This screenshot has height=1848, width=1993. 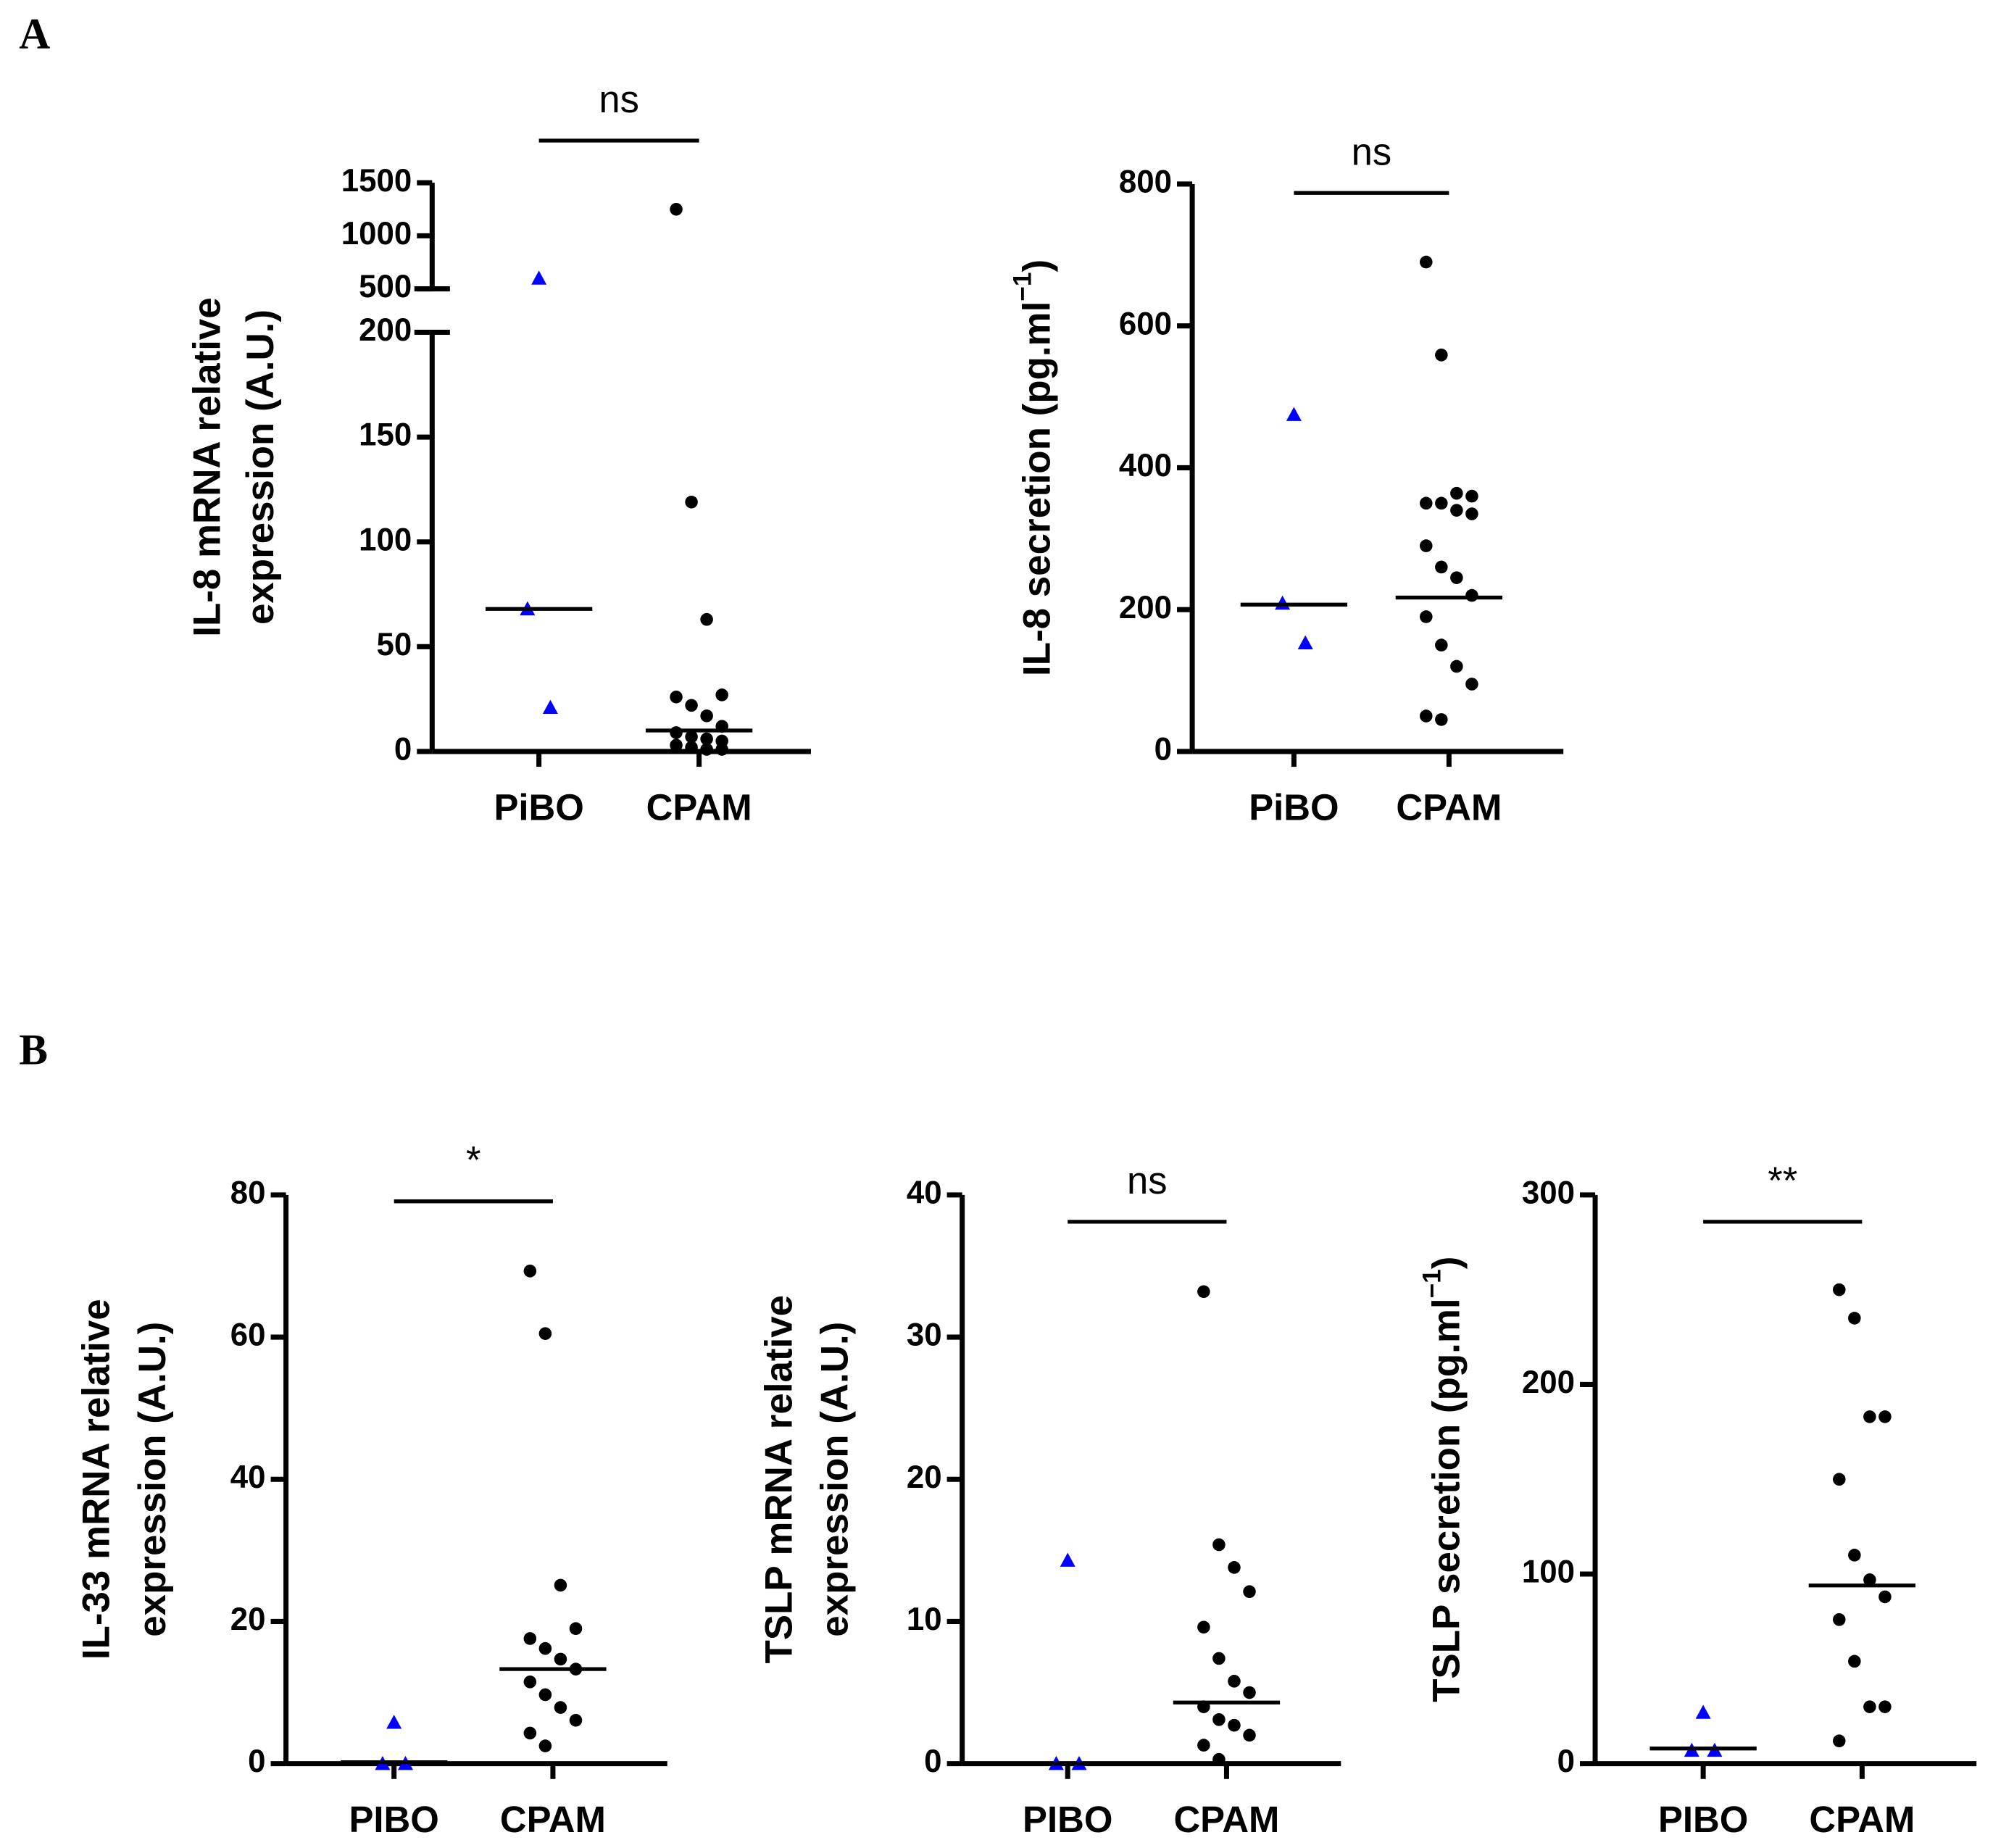 I want to click on y-axis-label: IL-8 mRNA relative, so click(x=207, y=467).